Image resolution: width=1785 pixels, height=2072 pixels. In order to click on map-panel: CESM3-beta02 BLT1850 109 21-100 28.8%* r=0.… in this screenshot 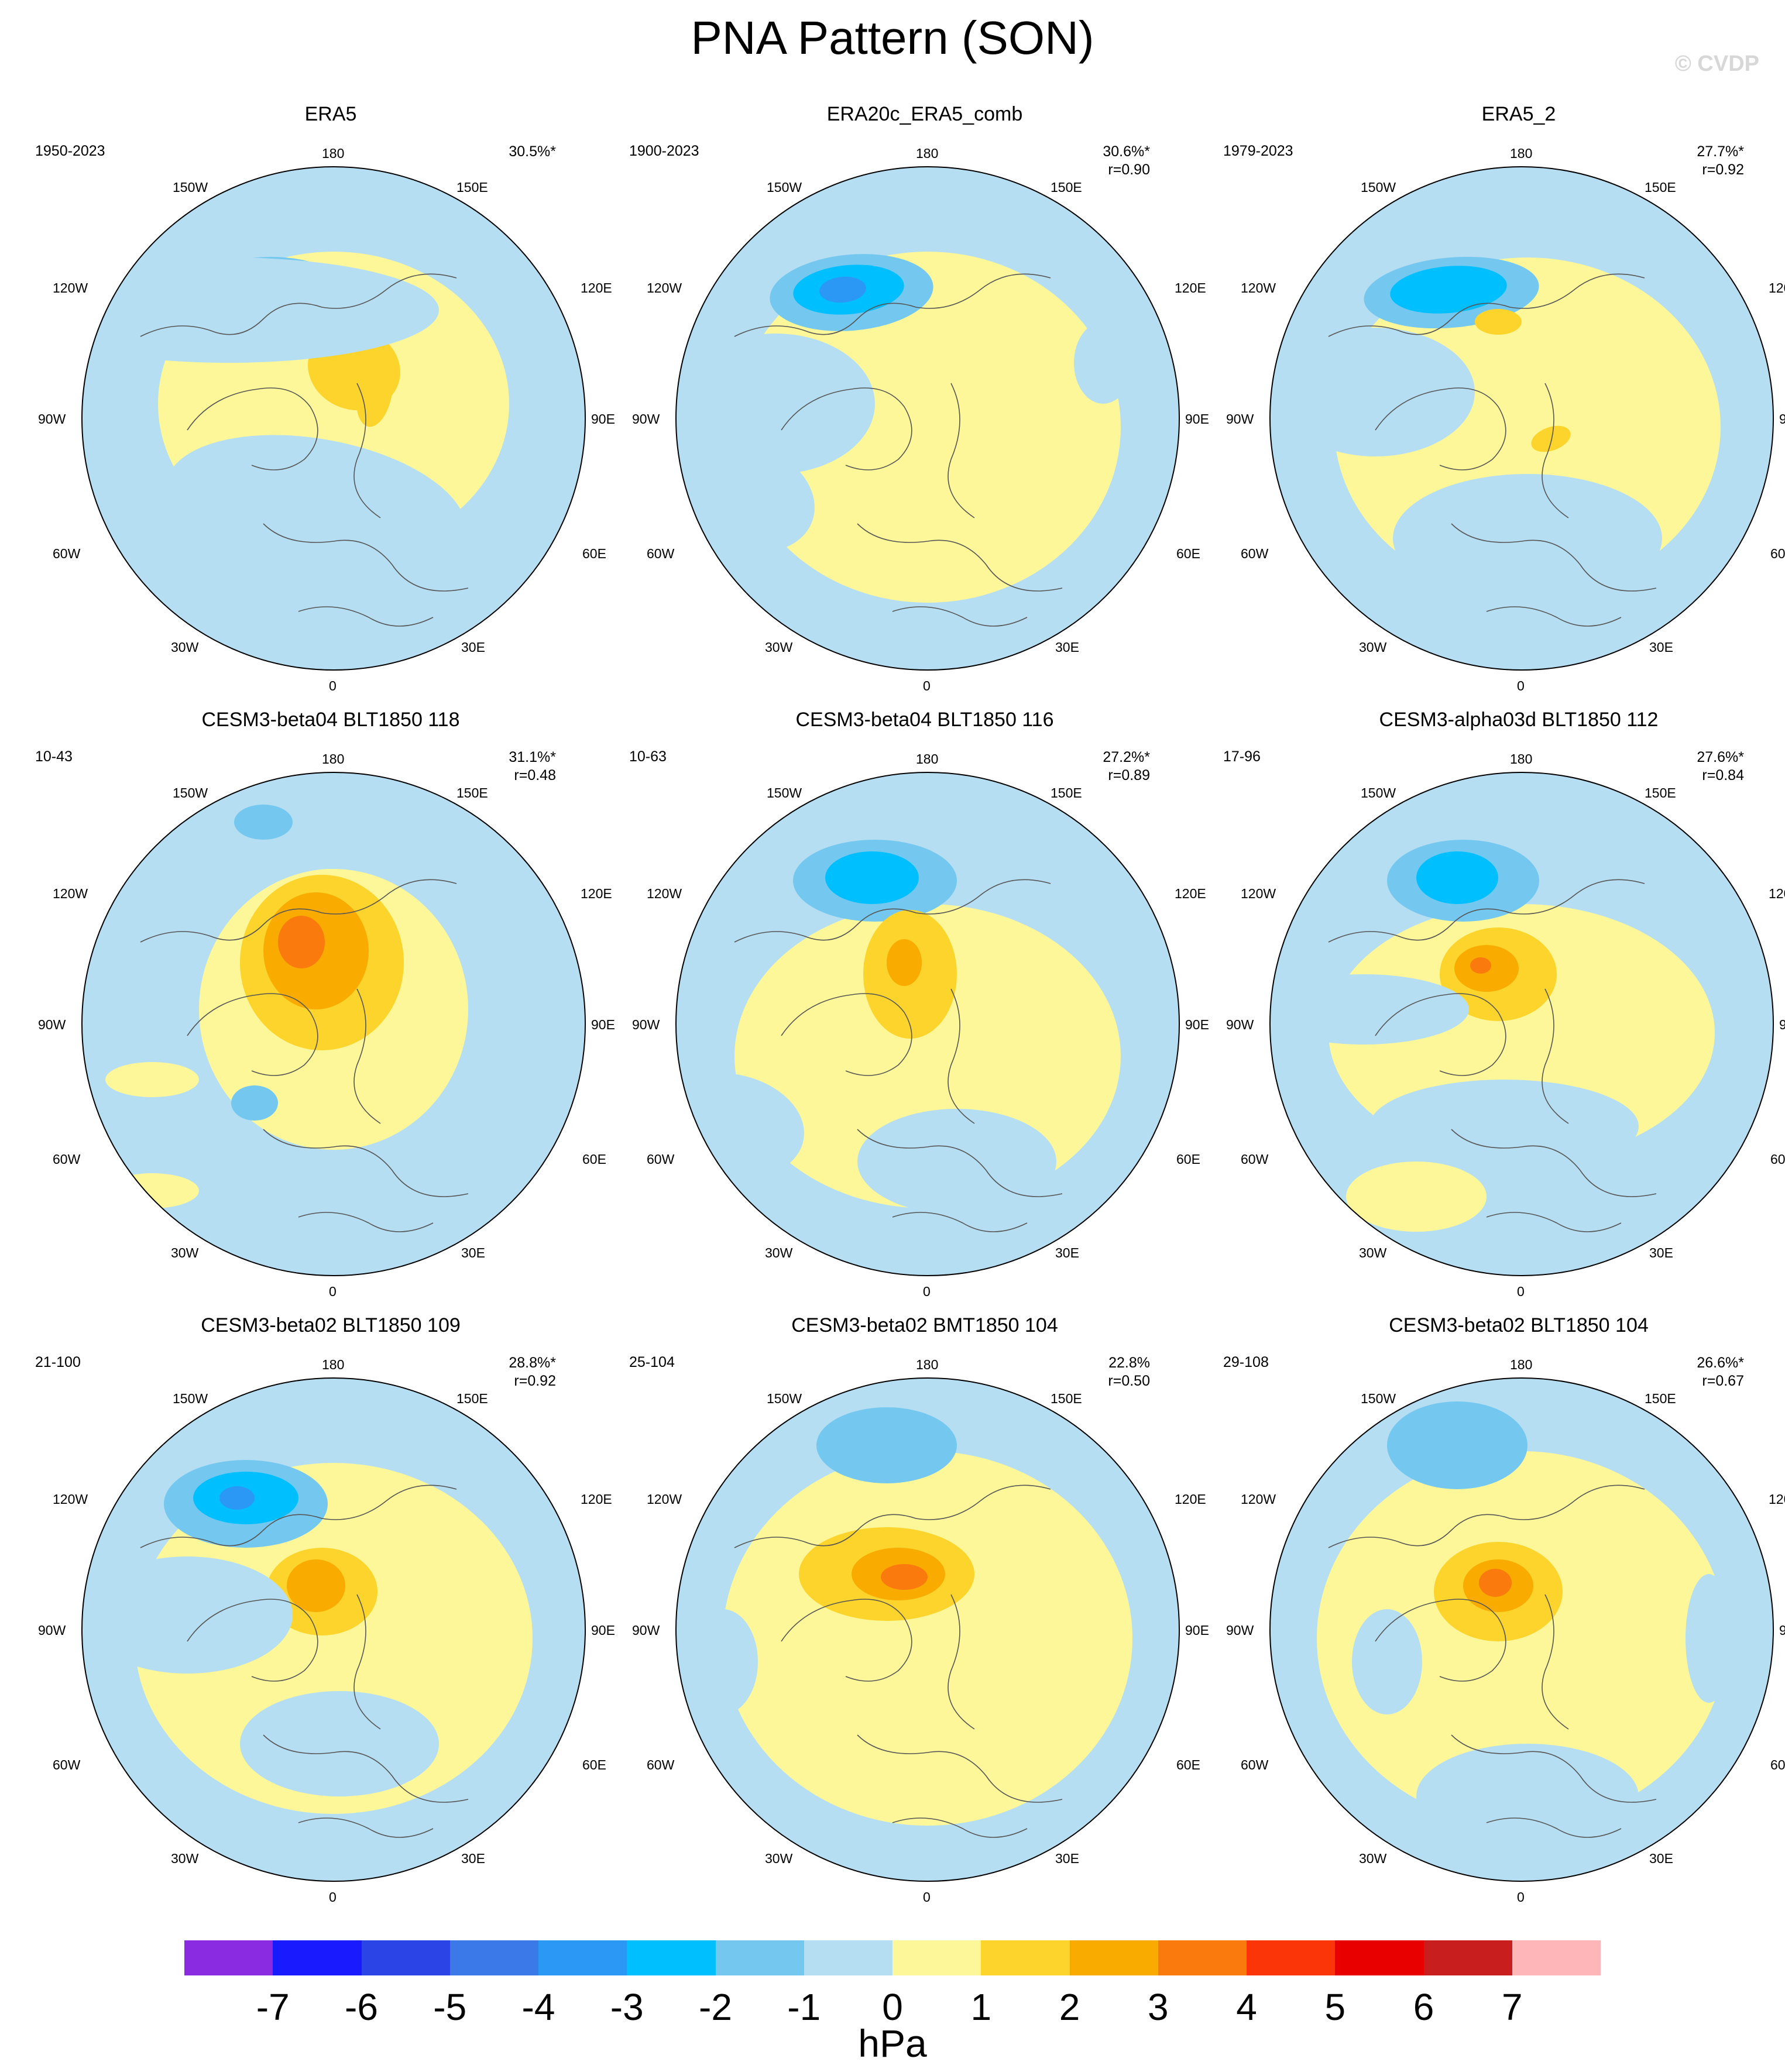, I will do `click(330, 1610)`.